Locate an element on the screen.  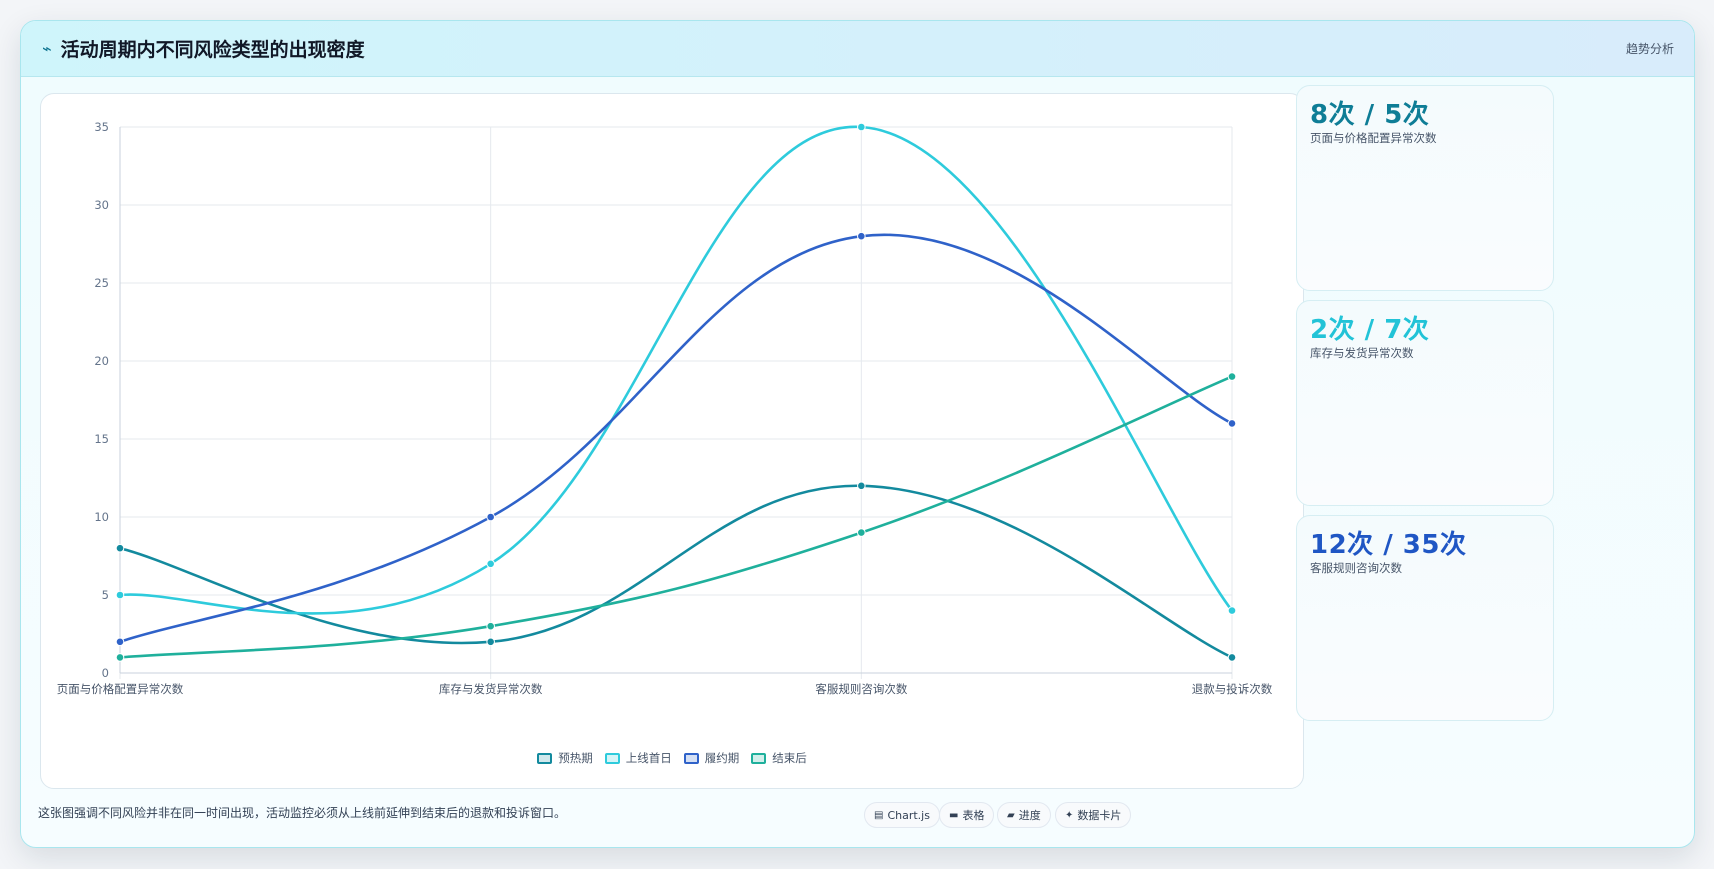
stat-card-service: 12次 / 35次 客服规则咨询次数 is located at coordinates (1425, 618).